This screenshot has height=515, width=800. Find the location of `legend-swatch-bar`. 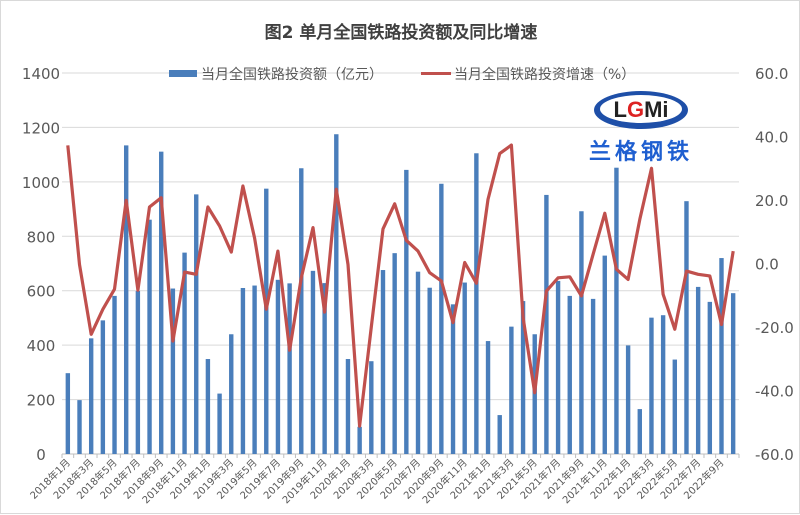

legend-swatch-bar is located at coordinates (183, 73).